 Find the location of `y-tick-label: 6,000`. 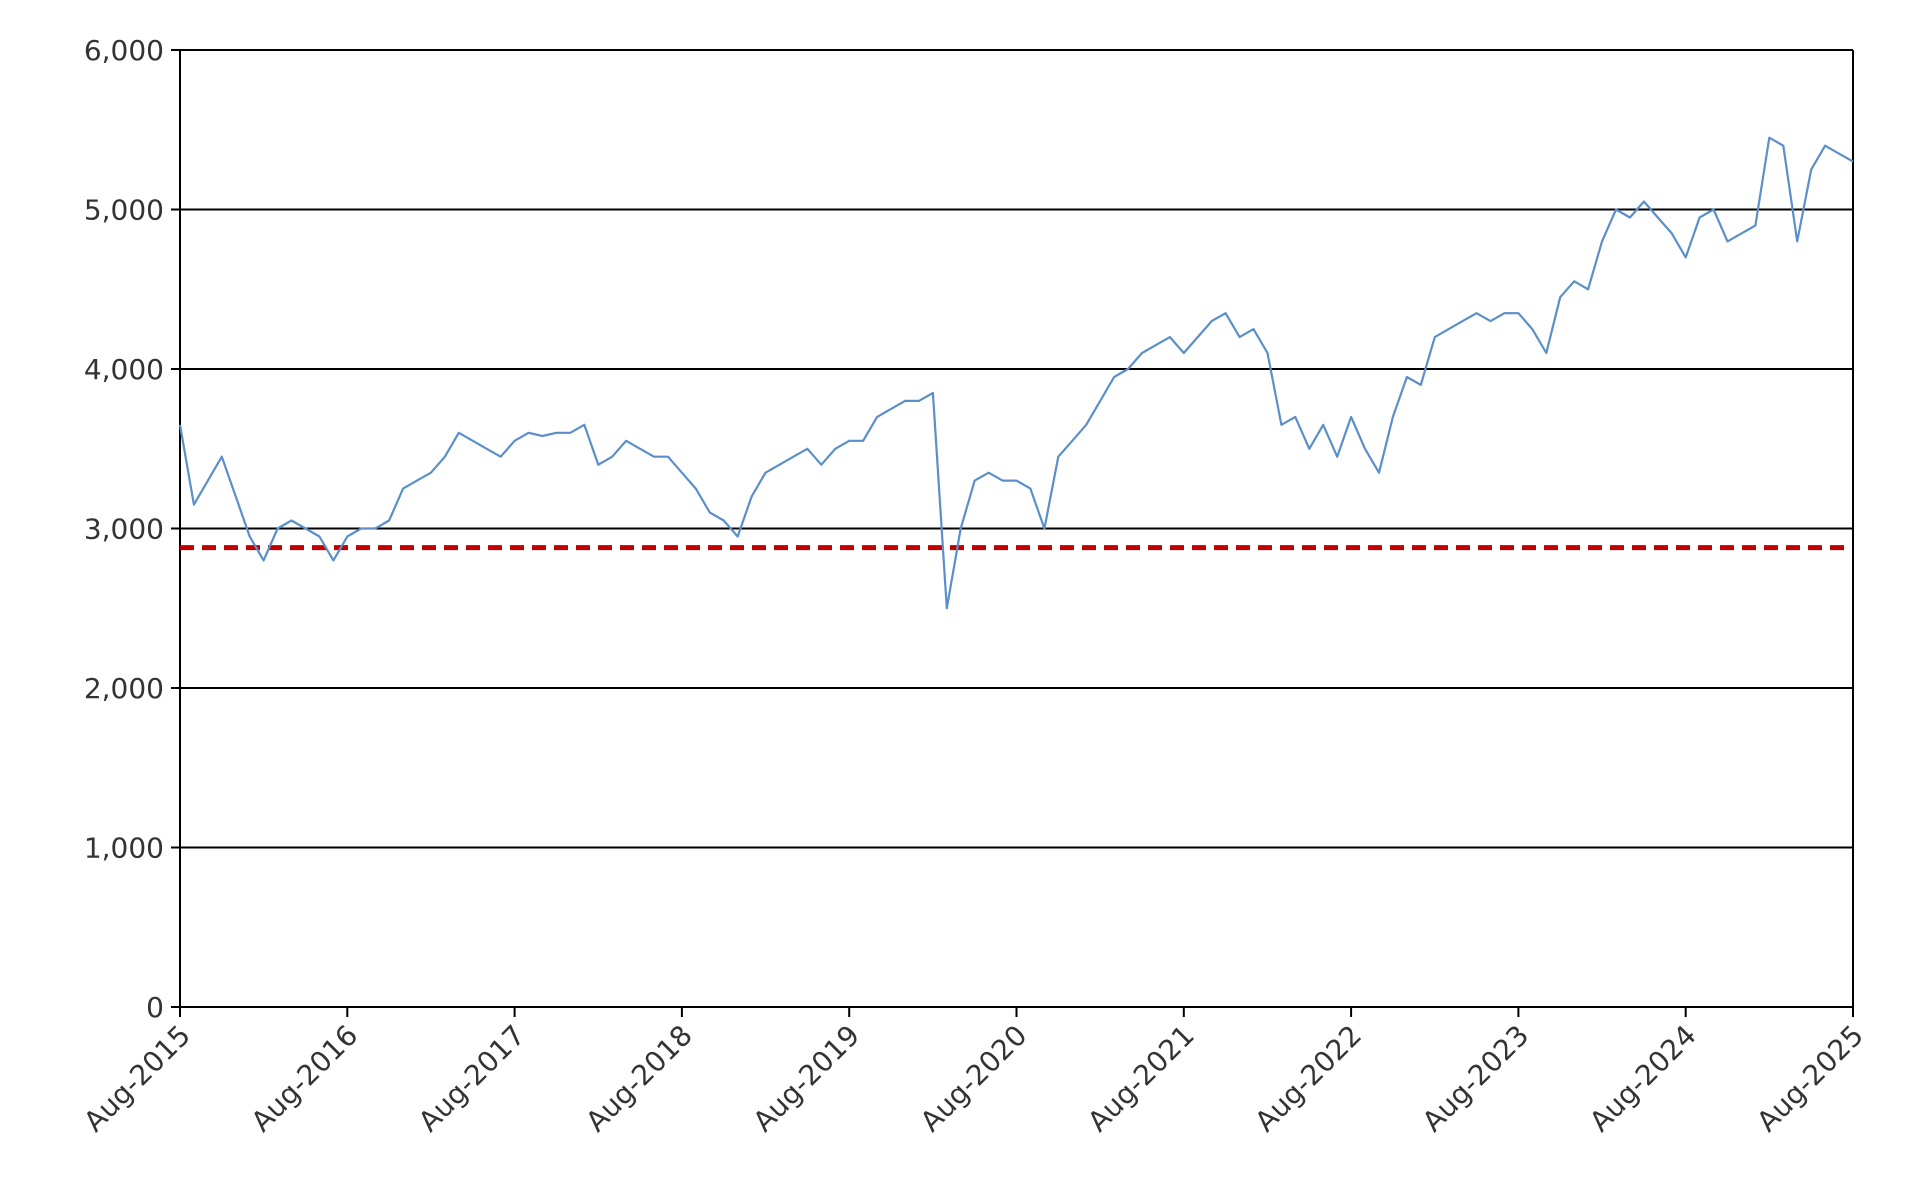

y-tick-label: 6,000 is located at coordinates (124, 50).